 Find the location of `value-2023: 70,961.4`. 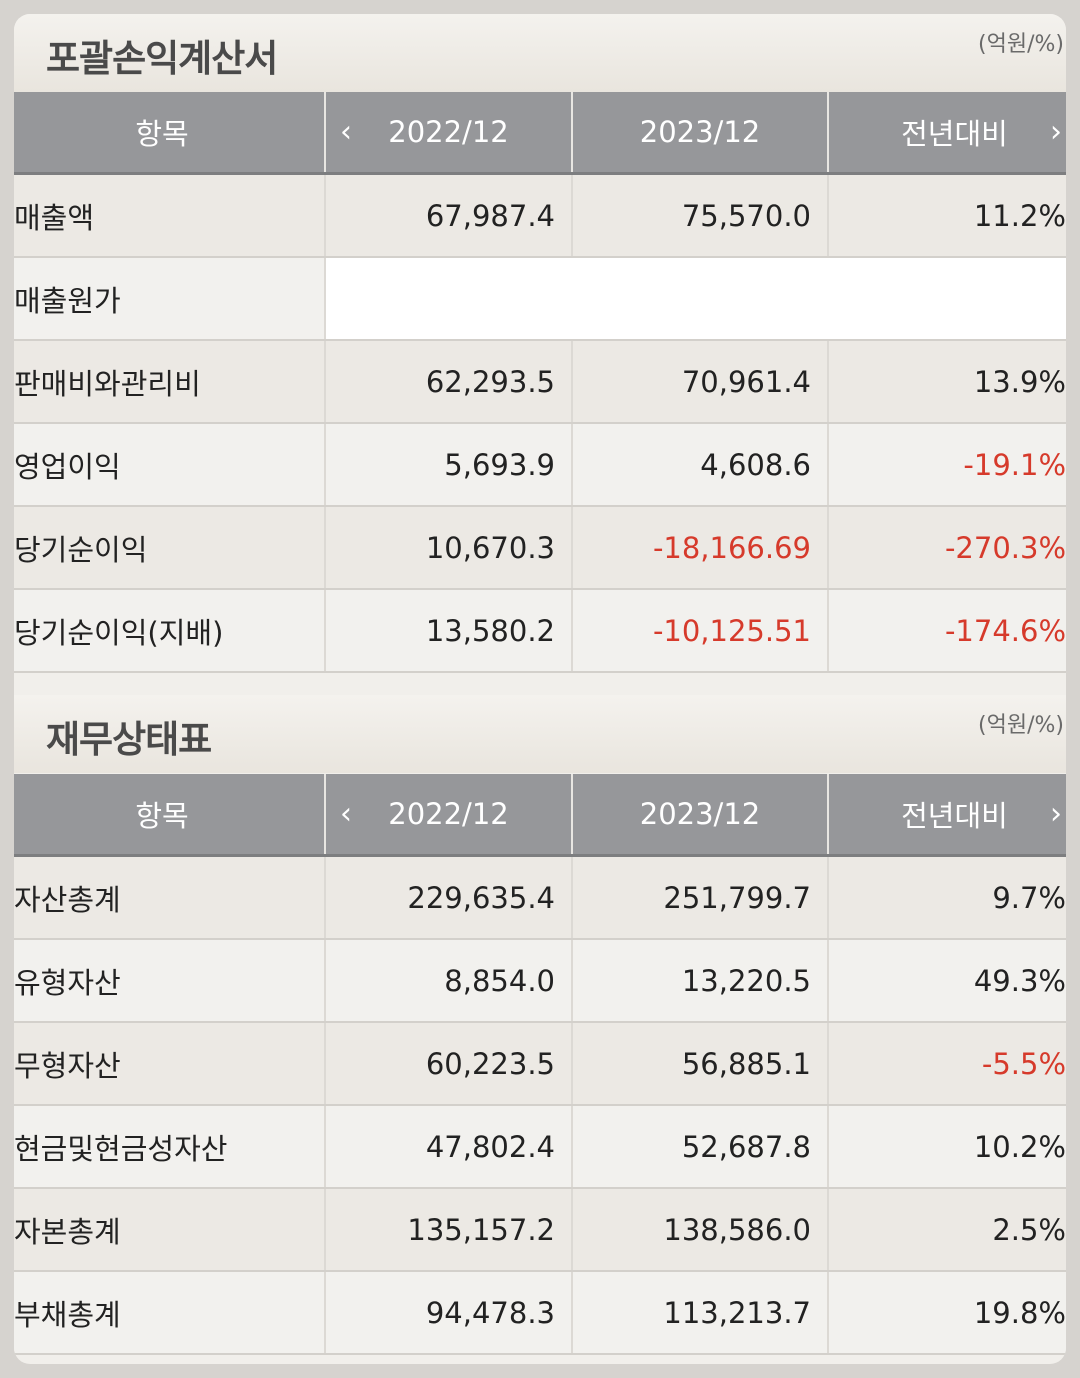

value-2023: 70,961.4 is located at coordinates (700, 382).